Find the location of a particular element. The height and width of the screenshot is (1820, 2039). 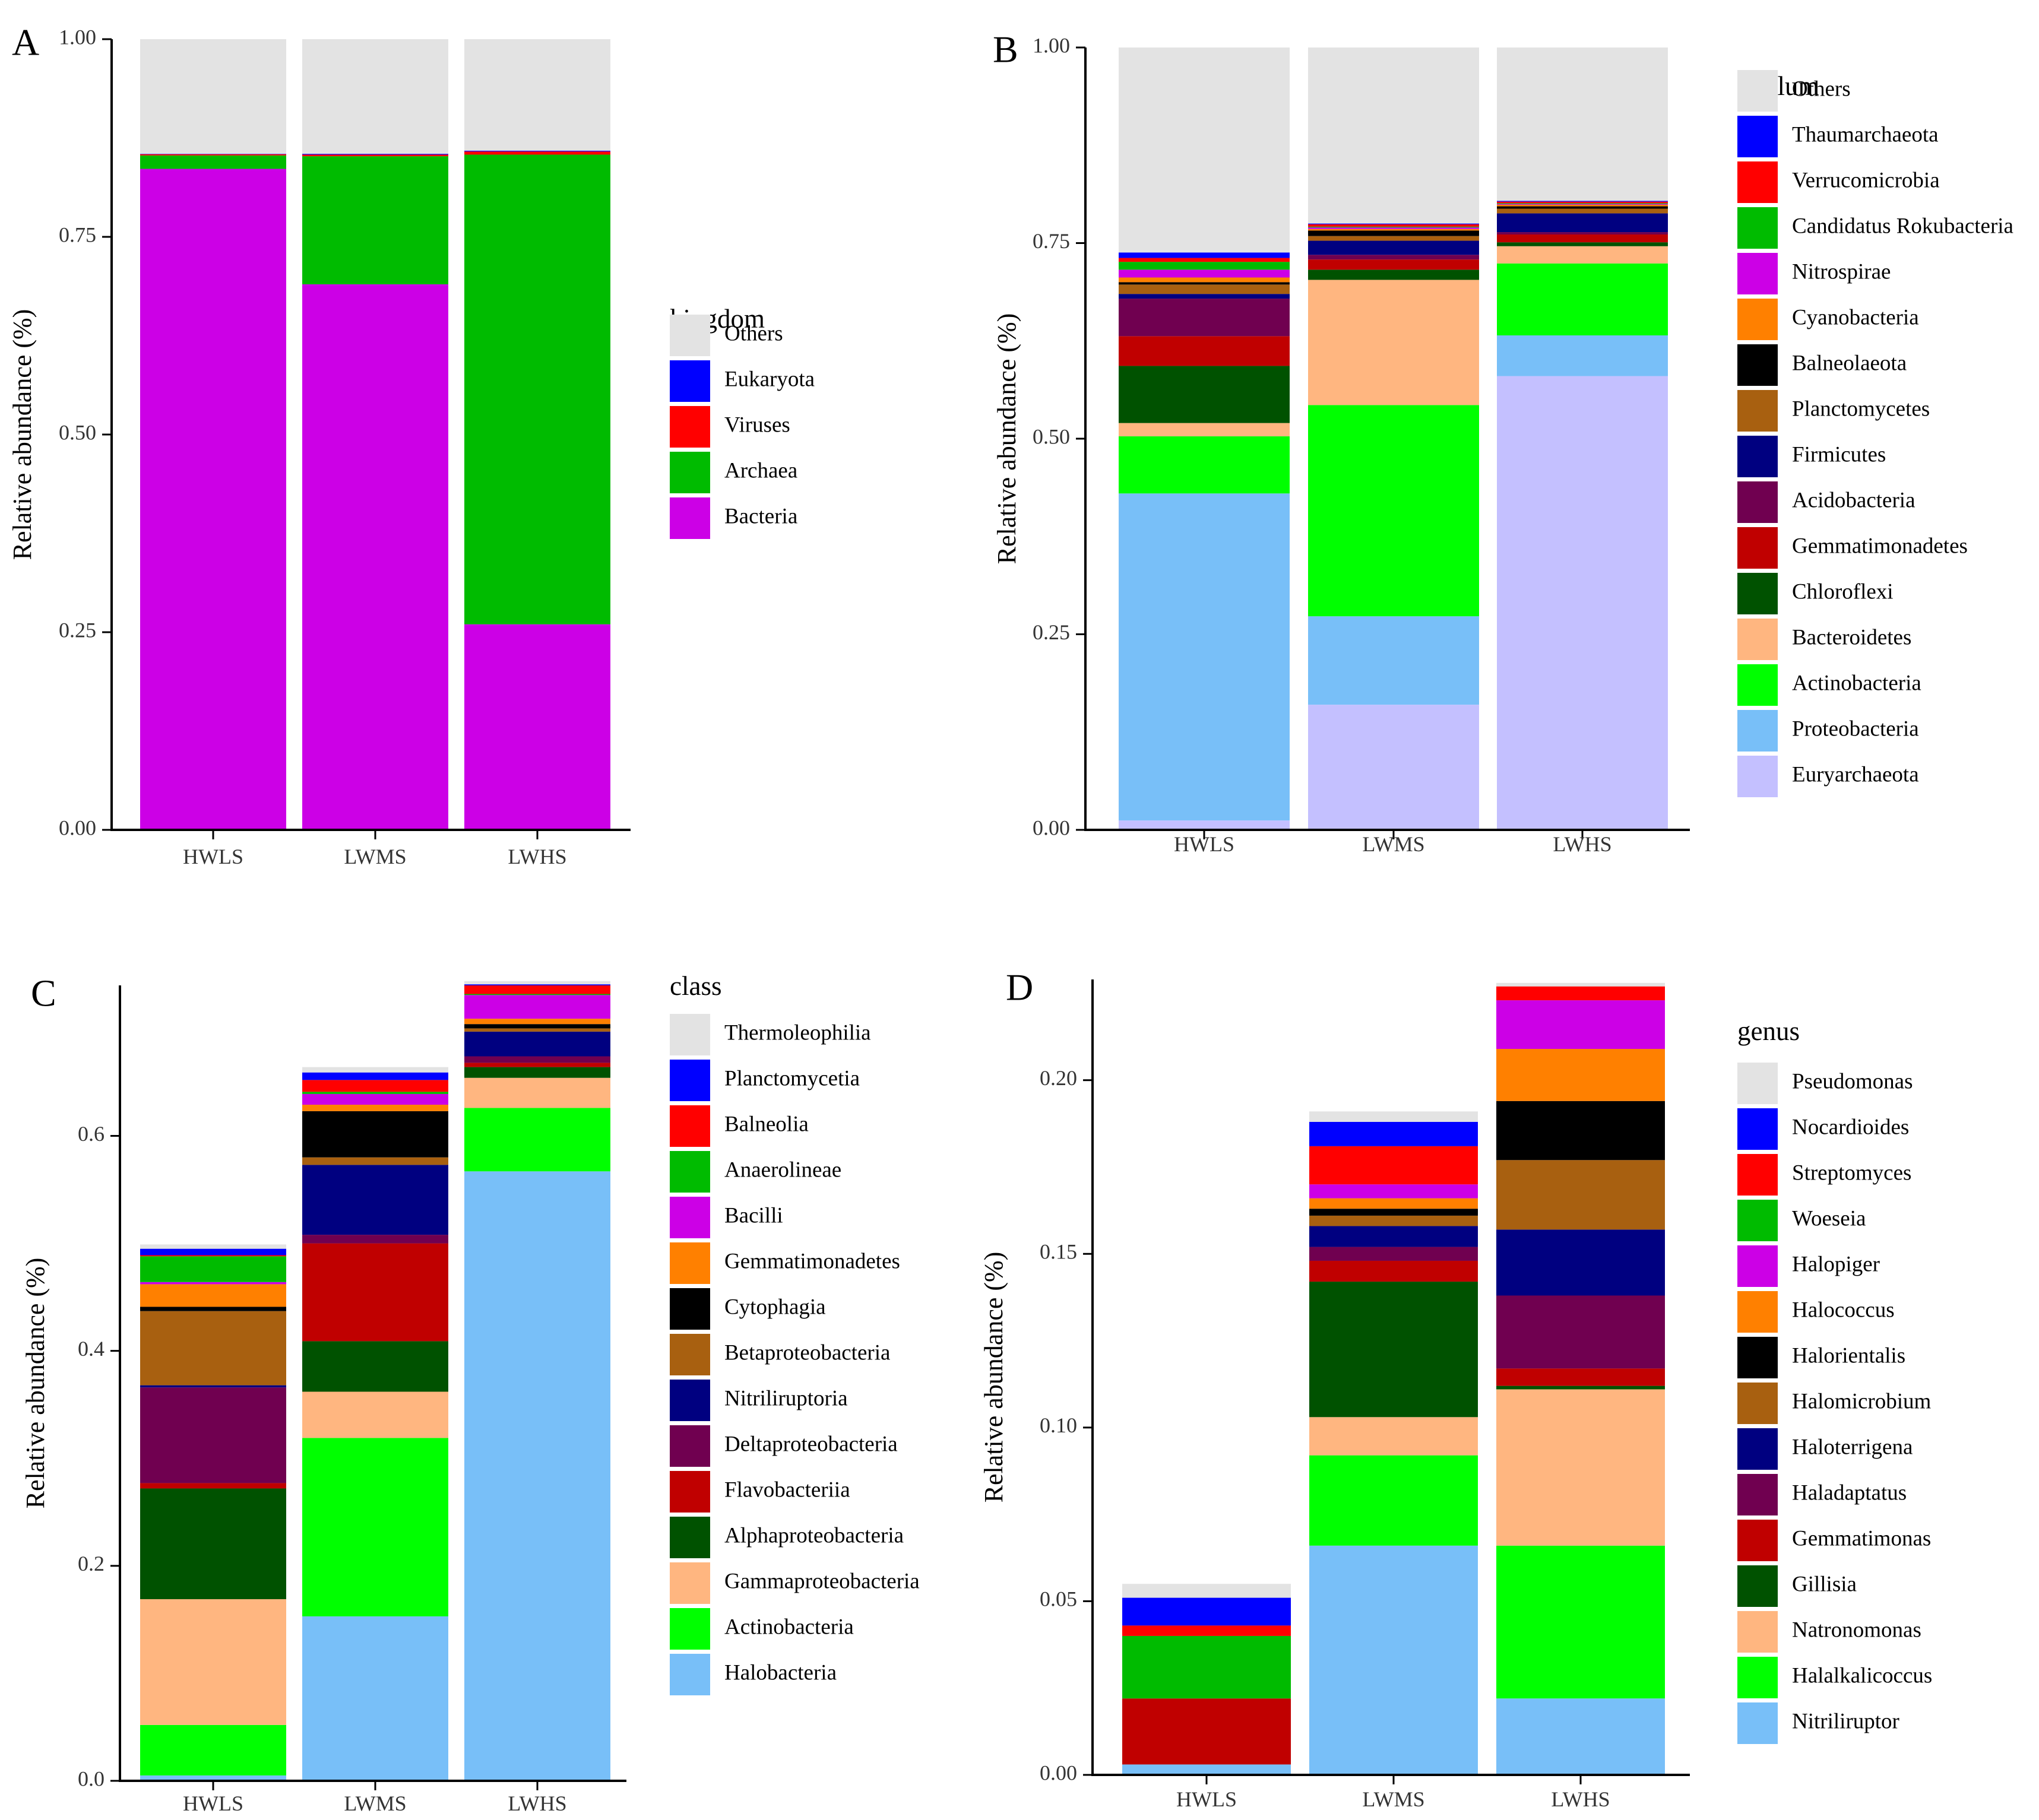

y-tick-label: 0.4 is located at coordinates (91, 1349).